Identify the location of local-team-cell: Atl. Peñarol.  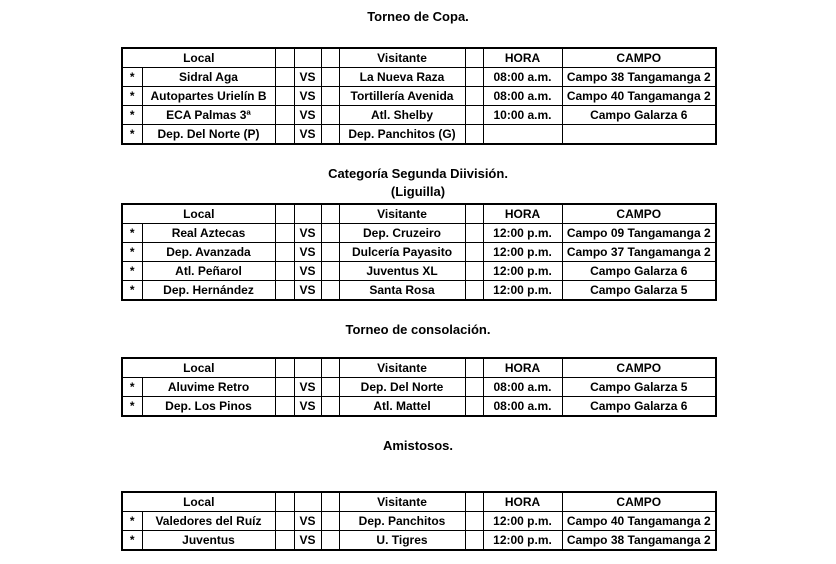
(208, 271).